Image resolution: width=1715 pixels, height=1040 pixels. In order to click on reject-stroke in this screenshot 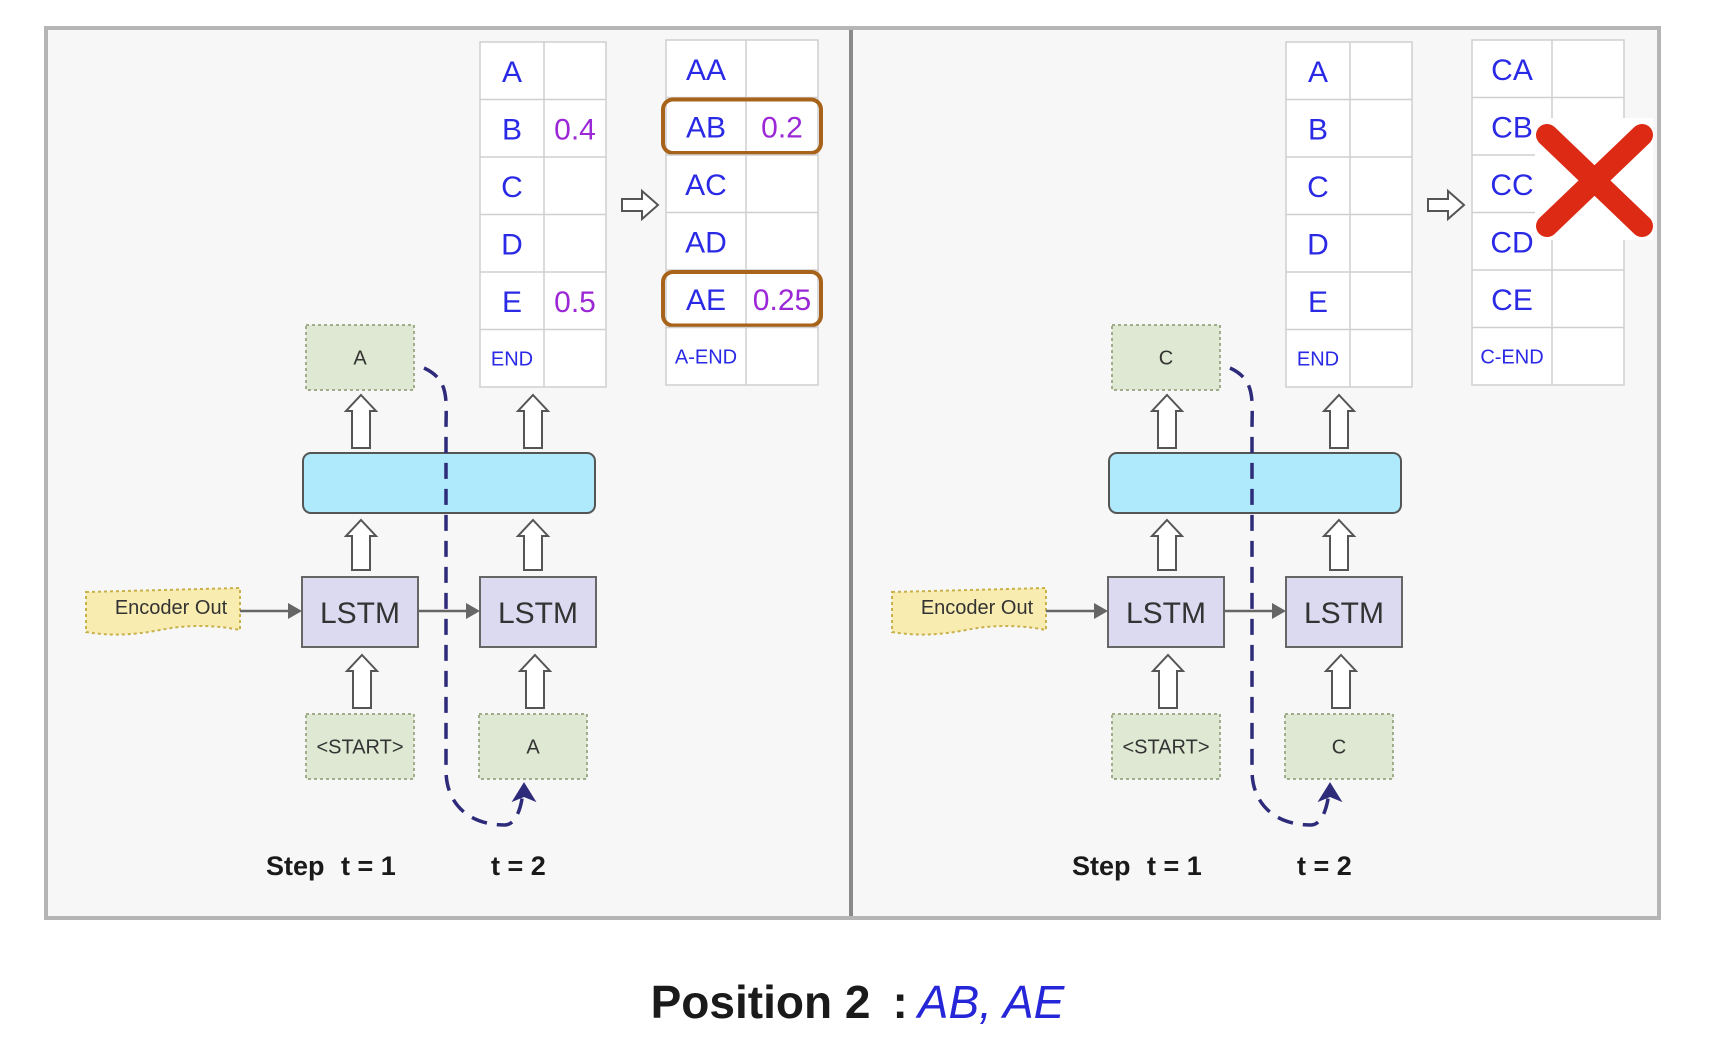, I will do `click(1594, 180)`.